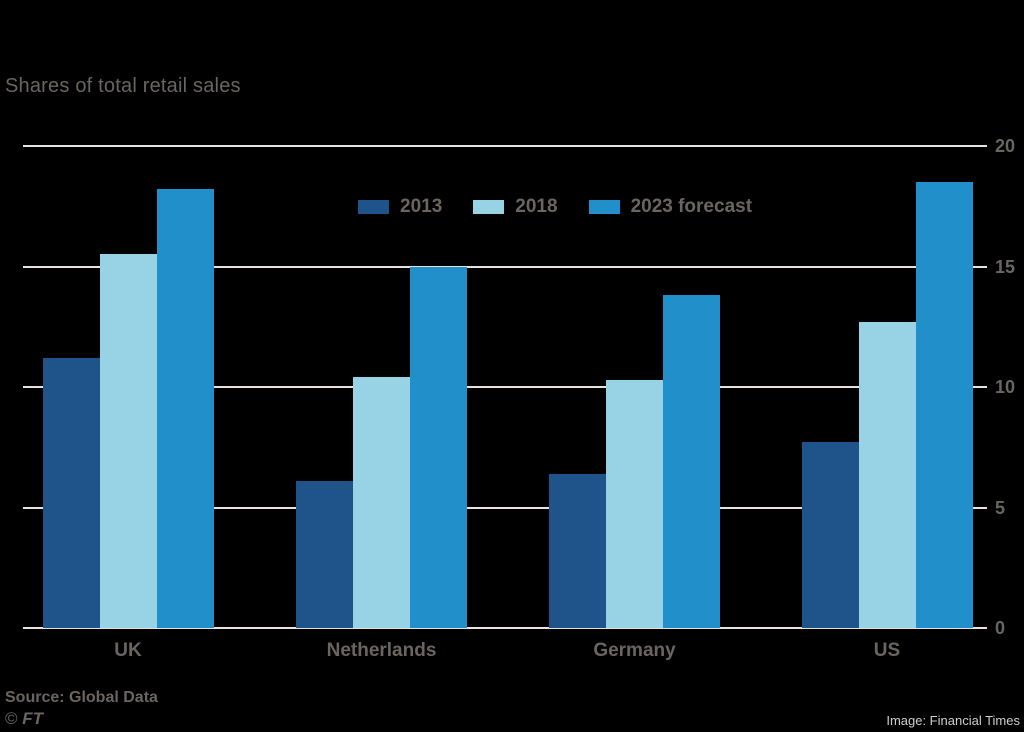  Describe the element at coordinates (128, 650) in the screenshot. I see `category-label-uk: UK` at that location.